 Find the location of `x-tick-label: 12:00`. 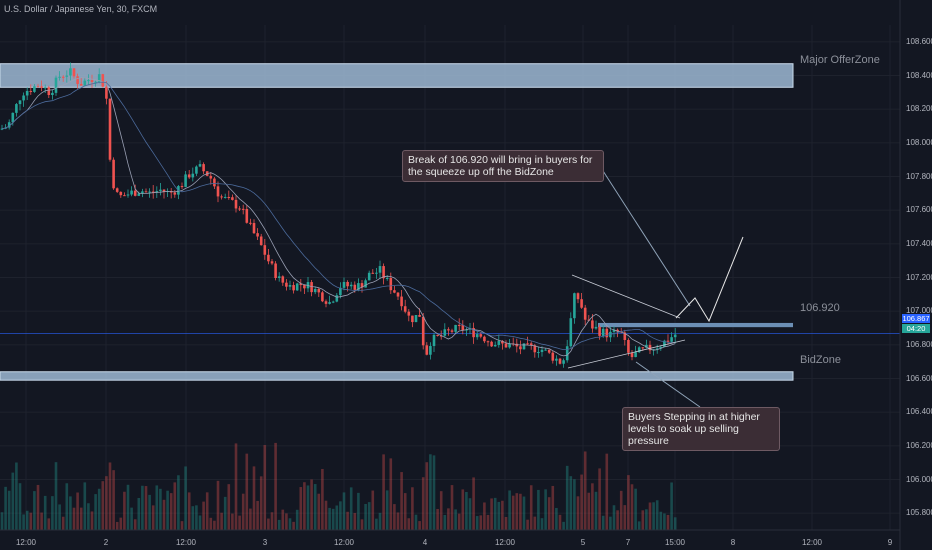

x-tick-label: 12:00 is located at coordinates (186, 542).